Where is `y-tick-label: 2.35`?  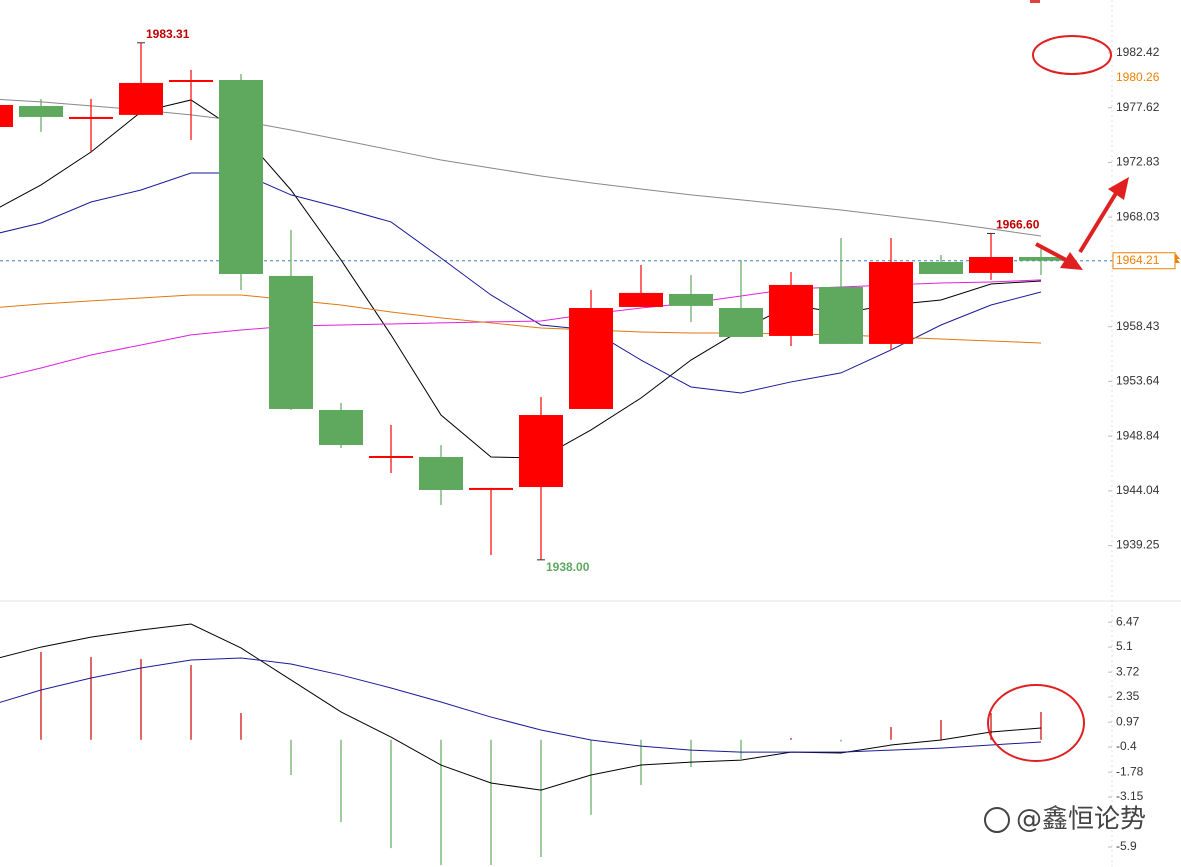
y-tick-label: 2.35 is located at coordinates (1128, 696).